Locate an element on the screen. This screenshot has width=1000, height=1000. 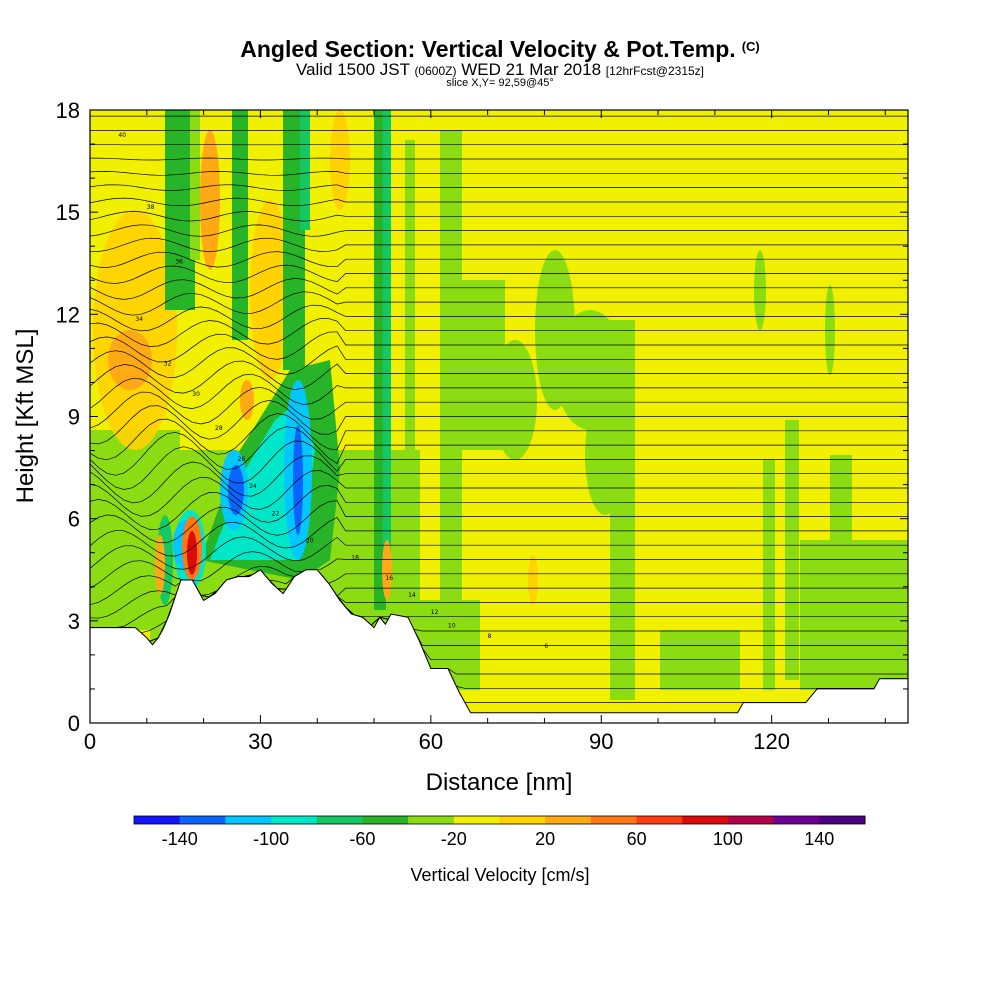
y-tick-label: 12 is located at coordinates (68, 314).